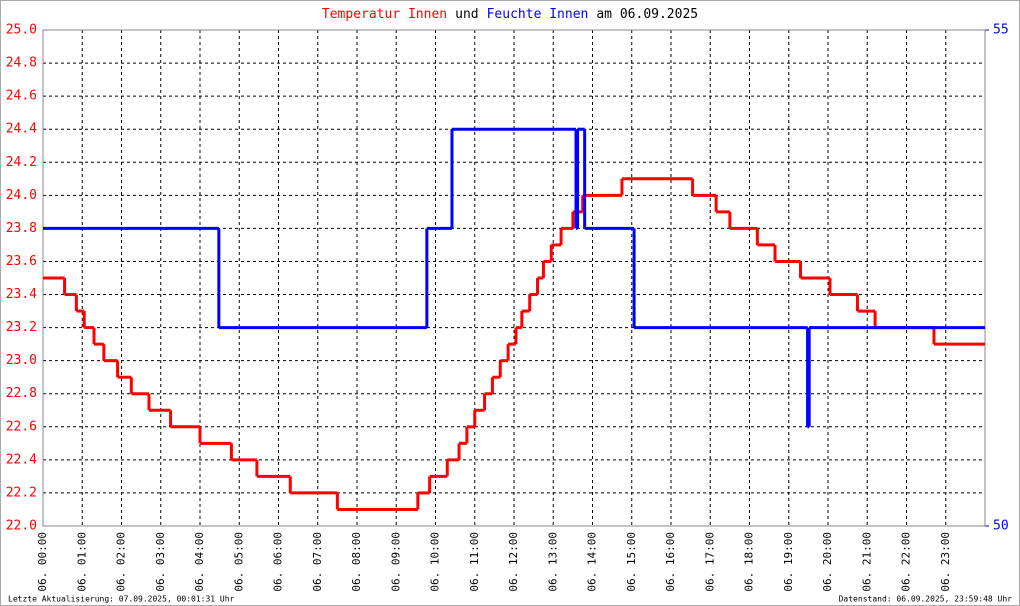  I want to click on y-tick-label: 24.0, so click(21, 195).